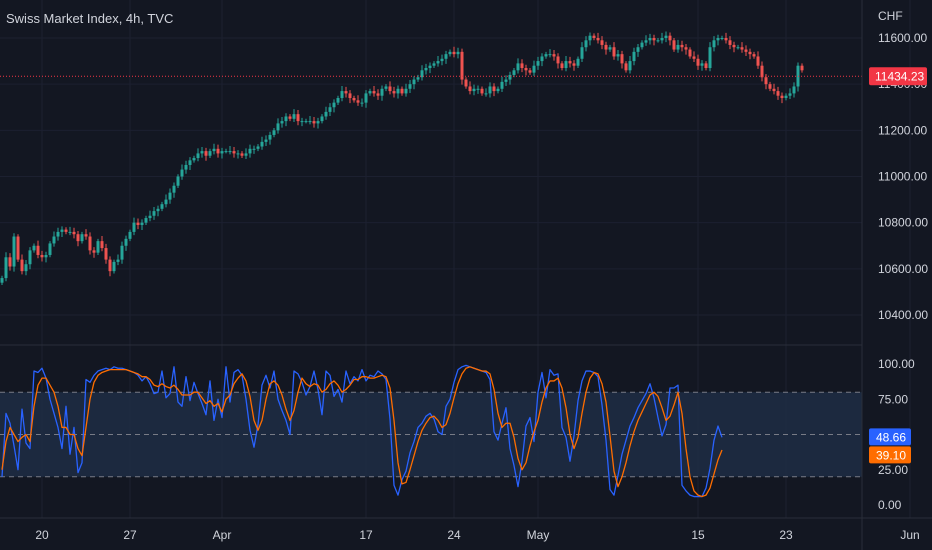  Describe the element at coordinates (431, 434) in the screenshot. I see `stochastic-pane` at that location.